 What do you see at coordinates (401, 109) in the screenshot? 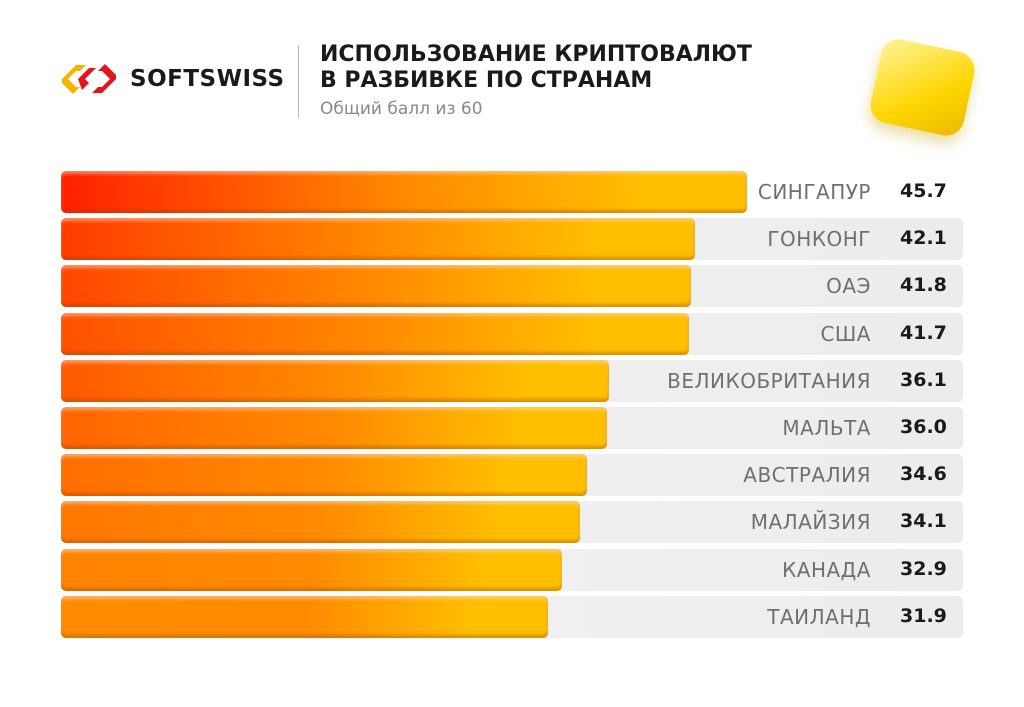
I see `chart-subtitle: Общий балл из 60` at bounding box center [401, 109].